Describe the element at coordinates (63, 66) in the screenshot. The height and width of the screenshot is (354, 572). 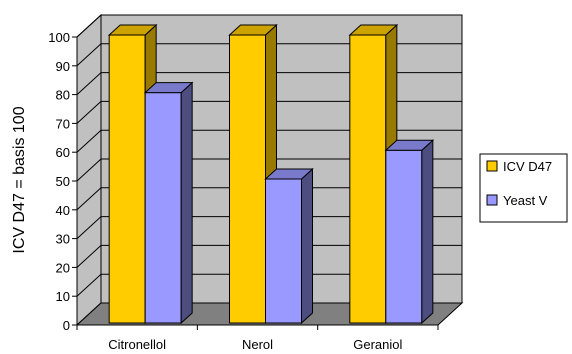
I see `y-tick-label: 90` at that location.